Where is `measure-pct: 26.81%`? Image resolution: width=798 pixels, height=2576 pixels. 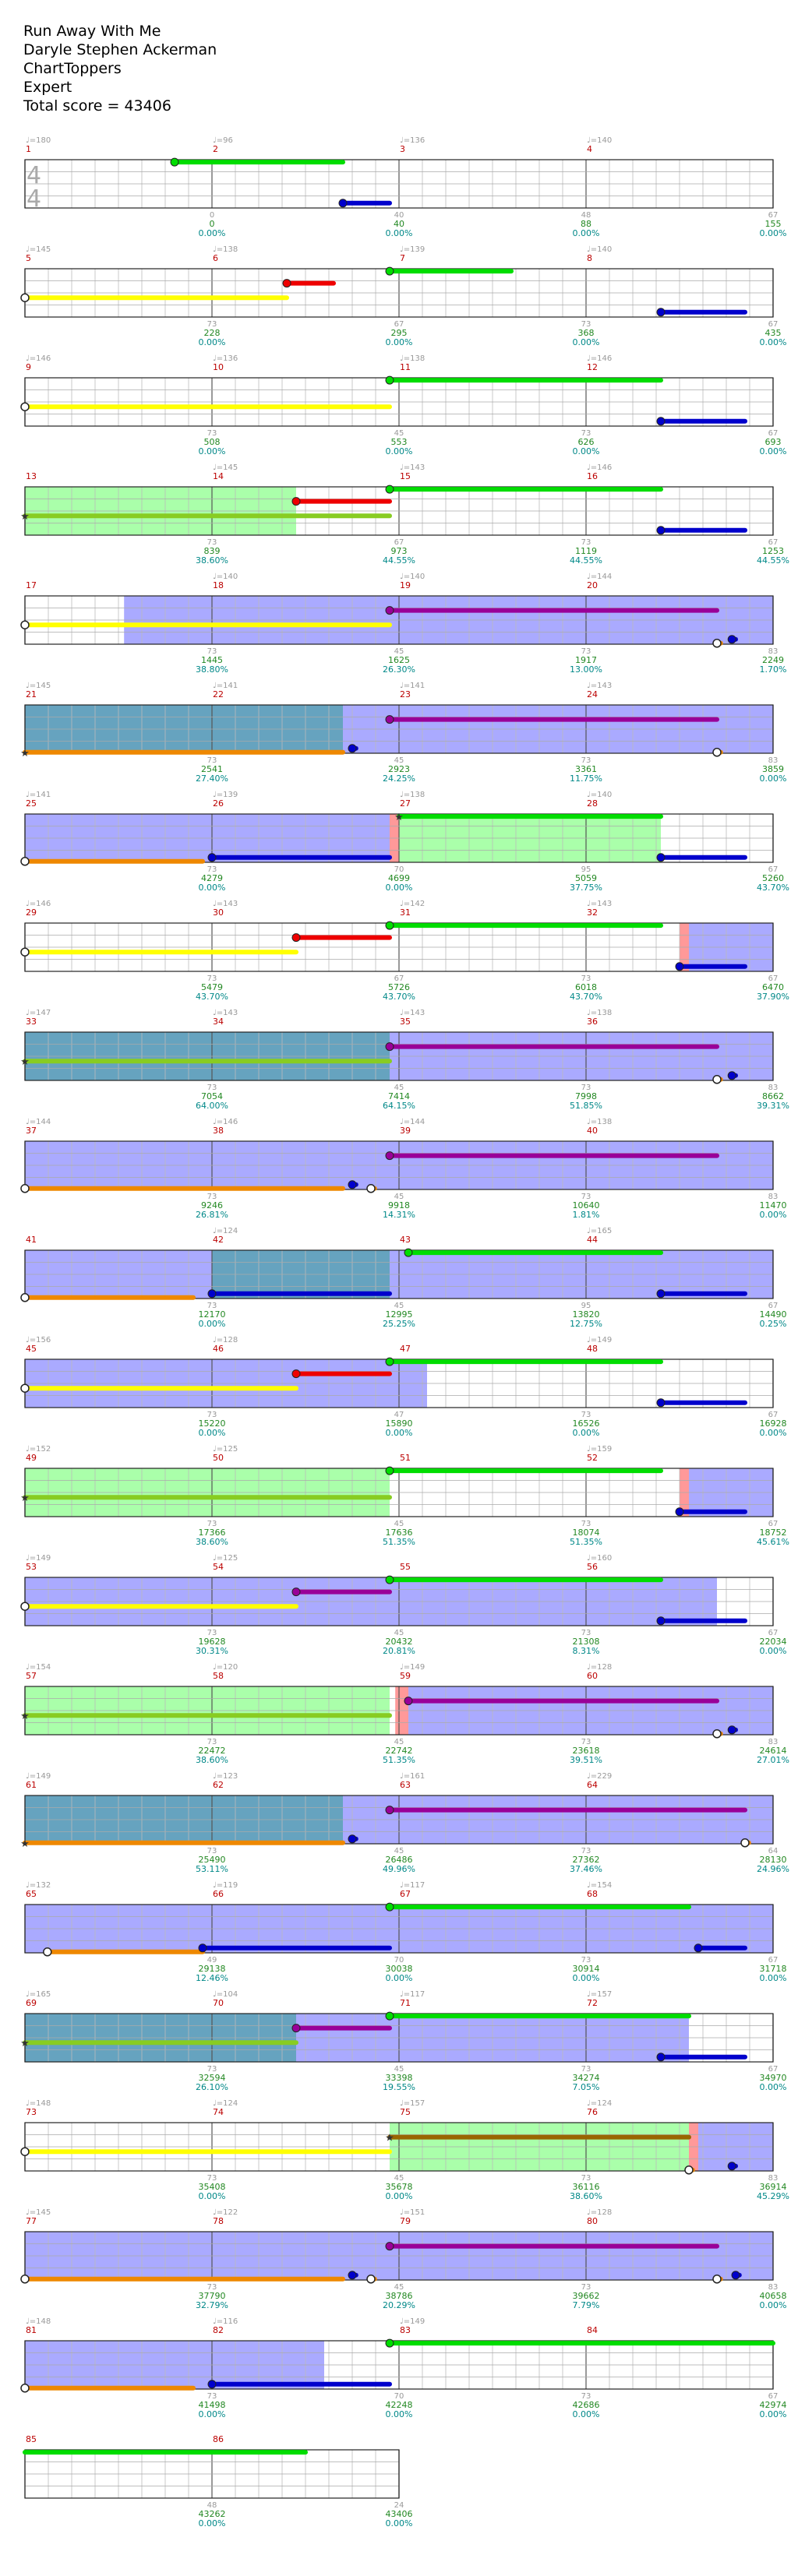 measure-pct: 26.81% is located at coordinates (212, 1215).